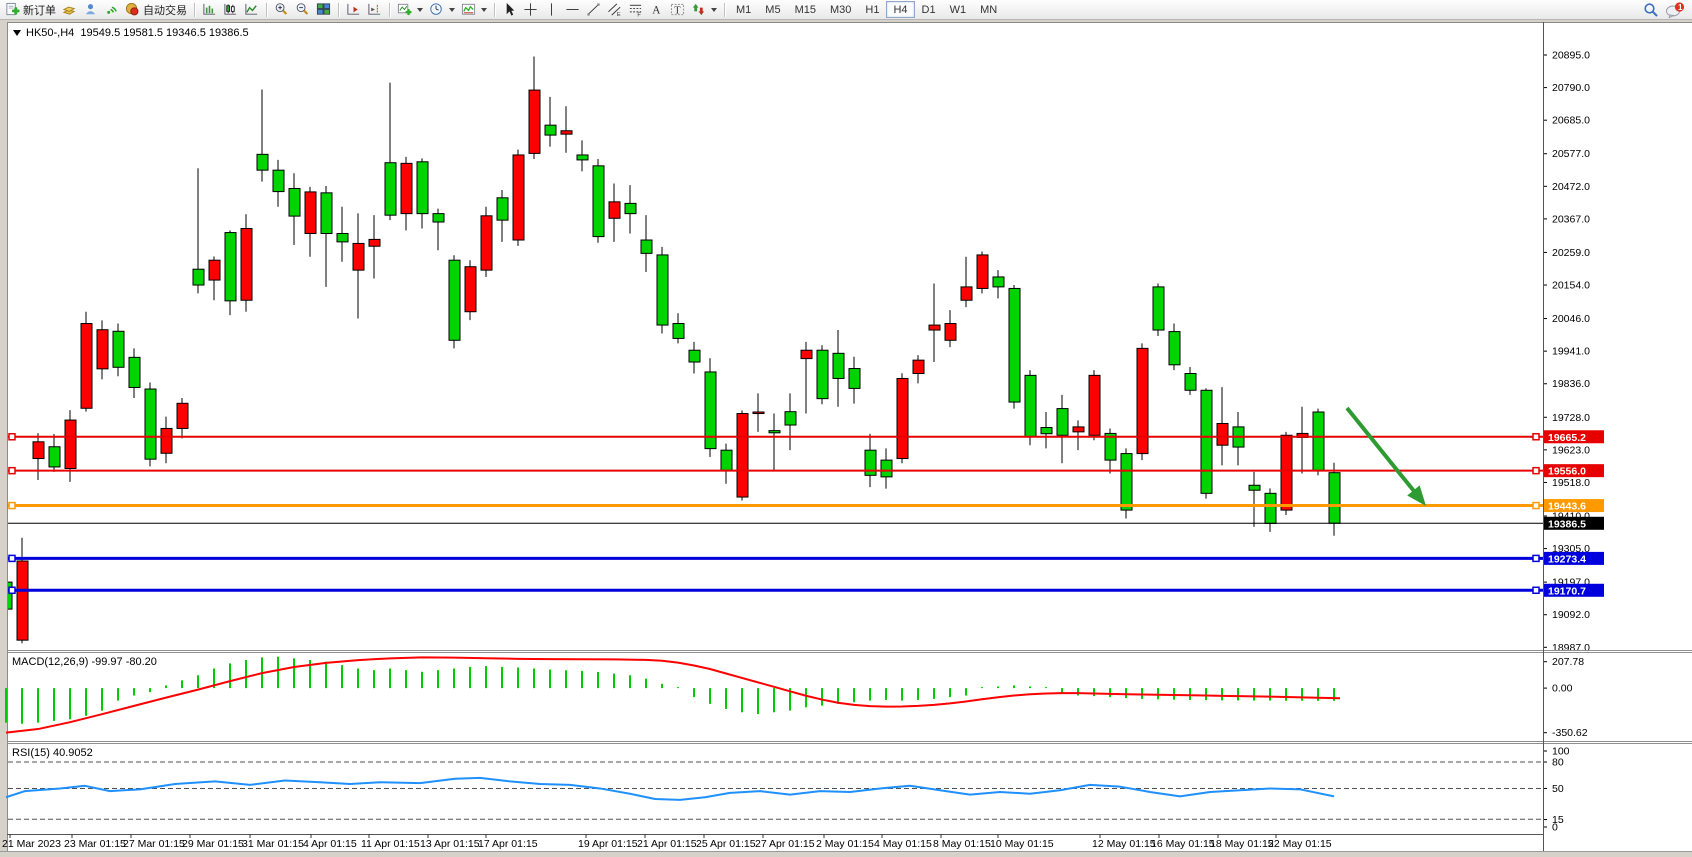  I want to click on price-axis-label: 19092.0, so click(1571, 615).